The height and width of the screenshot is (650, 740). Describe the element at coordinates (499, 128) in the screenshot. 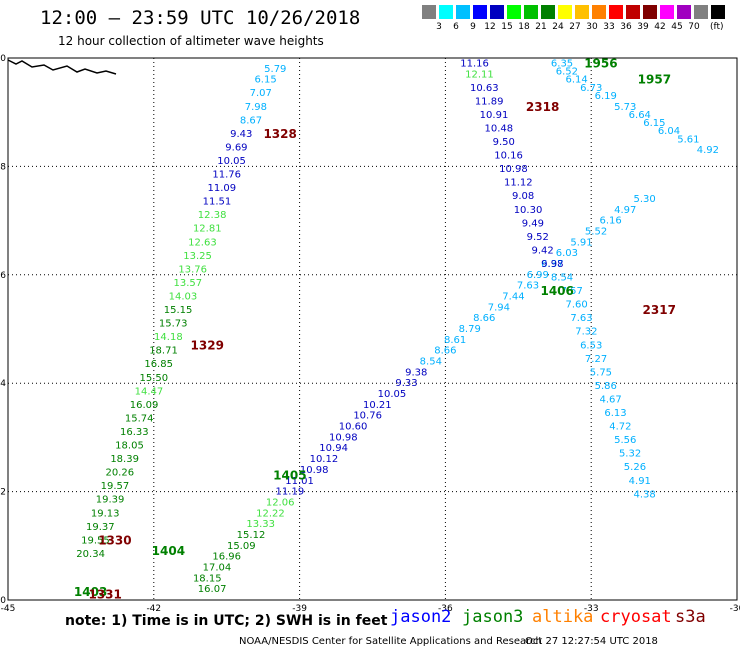

I see `wave-height-label: 10.48` at that location.